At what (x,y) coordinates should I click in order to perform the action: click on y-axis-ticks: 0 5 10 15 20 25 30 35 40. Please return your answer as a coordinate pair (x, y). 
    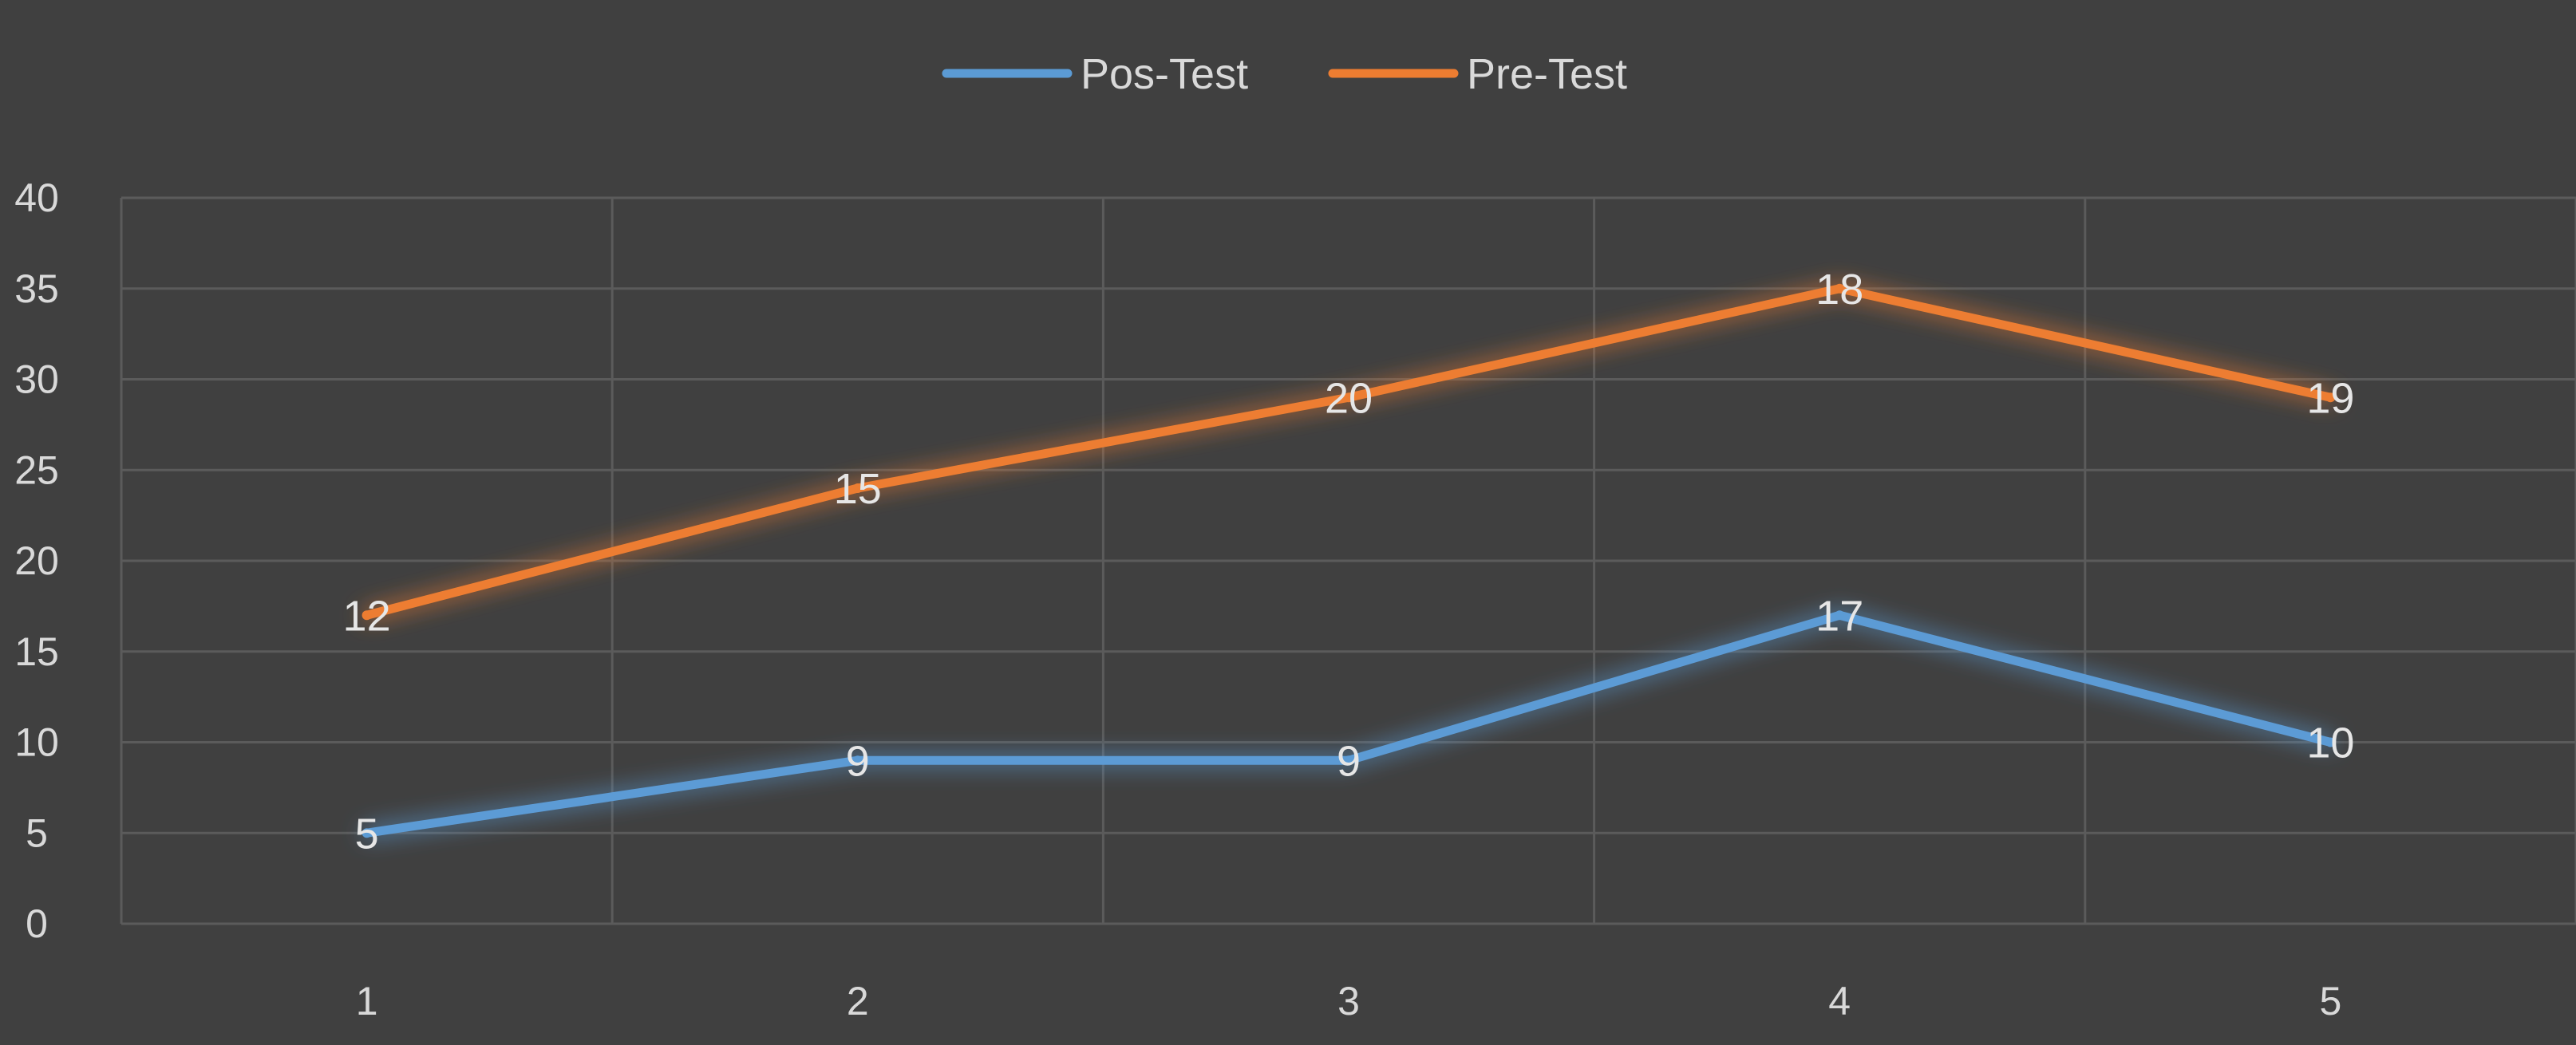
    Looking at the image, I should click on (36, 561).